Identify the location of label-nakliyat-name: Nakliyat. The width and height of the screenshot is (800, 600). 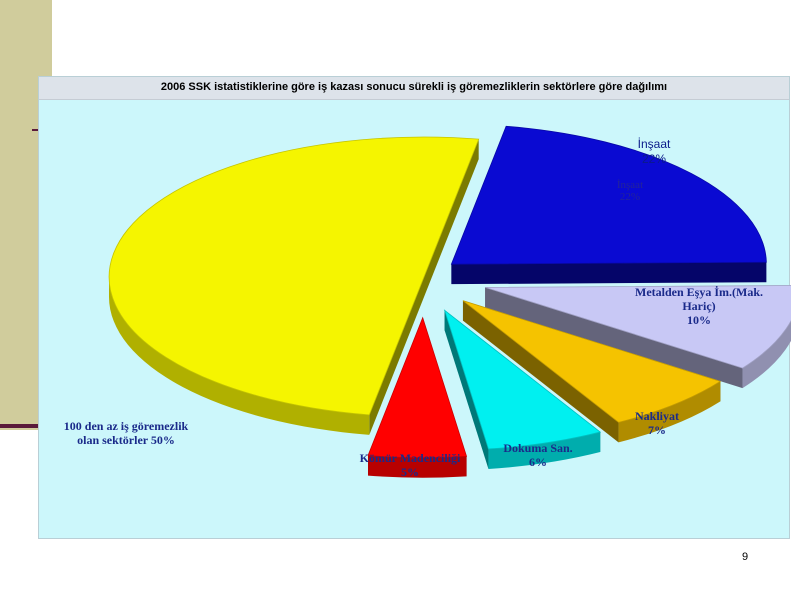
(656, 416).